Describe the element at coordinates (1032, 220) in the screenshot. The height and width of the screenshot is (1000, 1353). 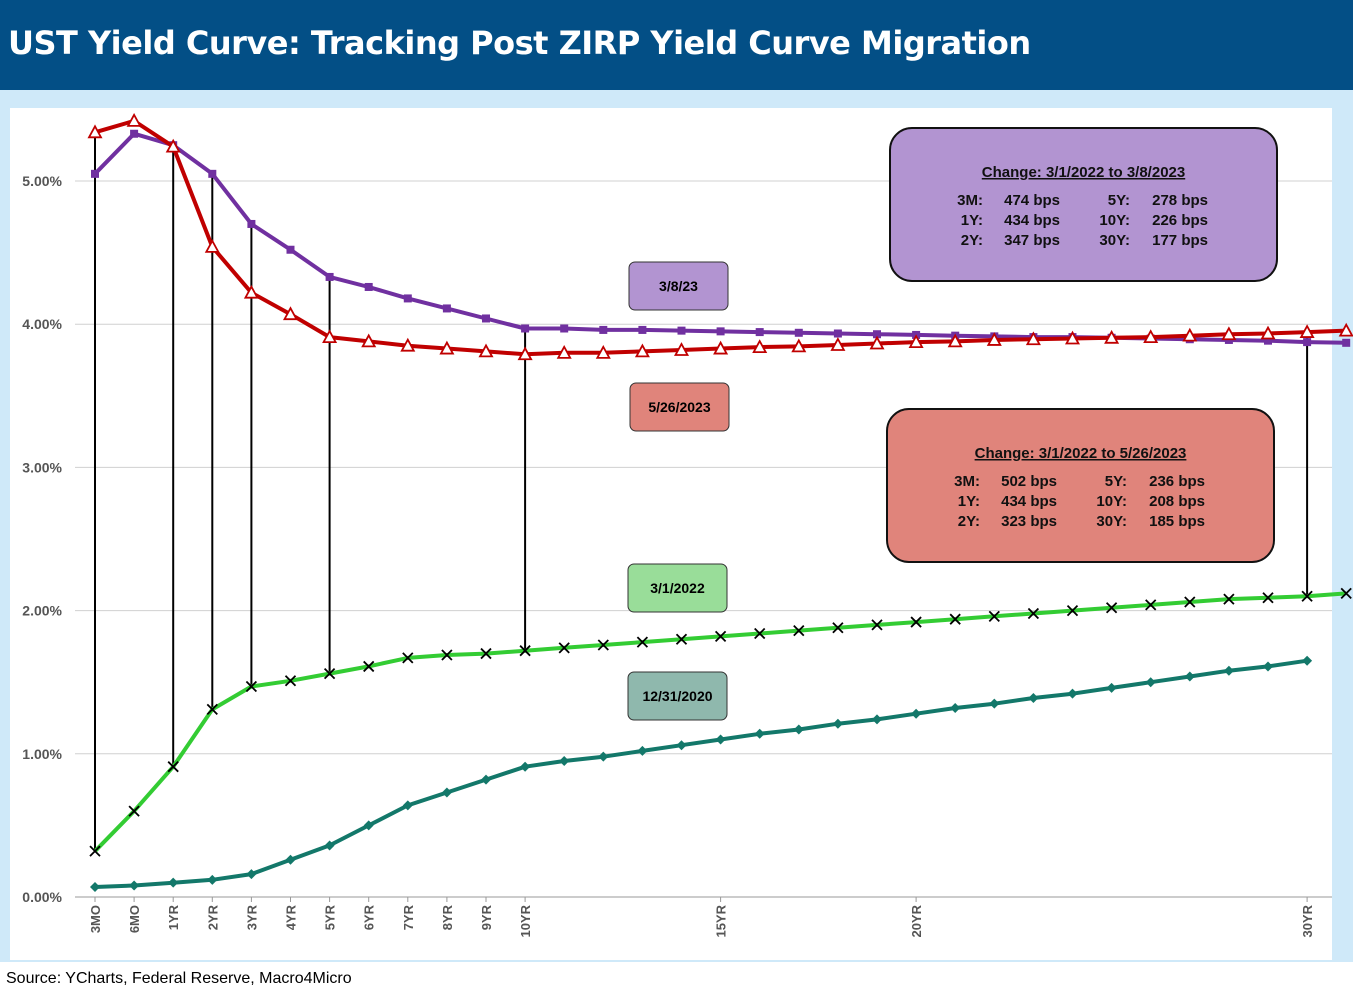
I see `change-value: 434 bps` at that location.